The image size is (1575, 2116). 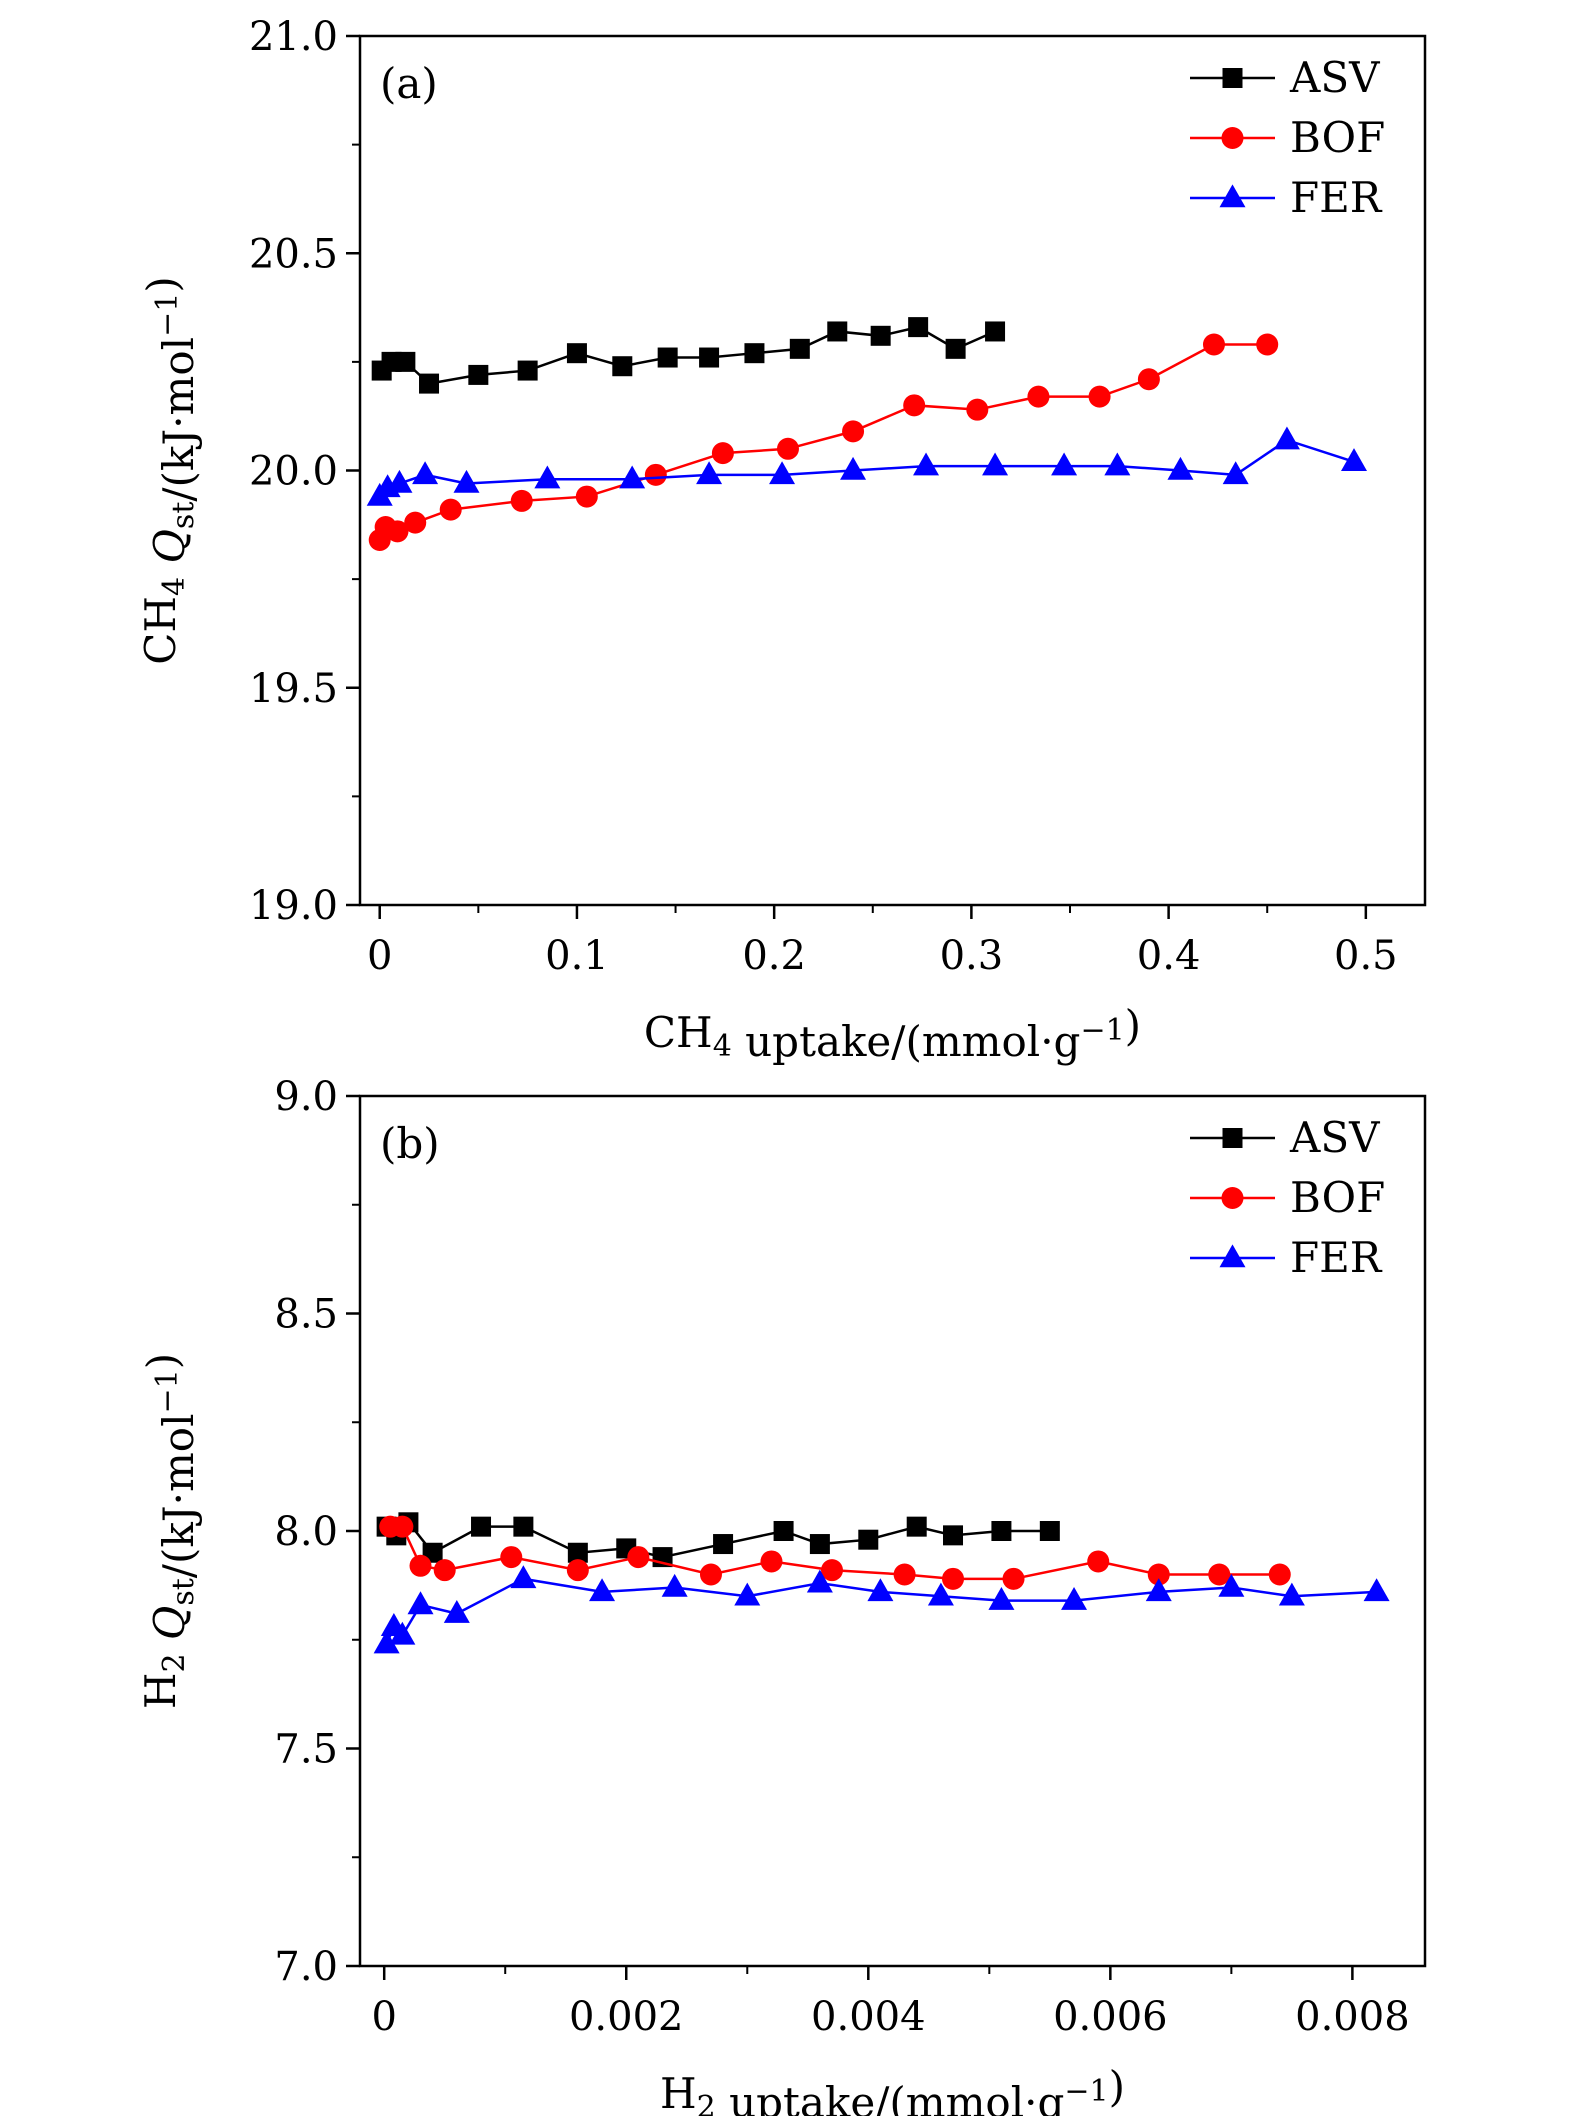 What do you see at coordinates (293, 906) in the screenshot?
I see `y-tick-label: 19.0` at bounding box center [293, 906].